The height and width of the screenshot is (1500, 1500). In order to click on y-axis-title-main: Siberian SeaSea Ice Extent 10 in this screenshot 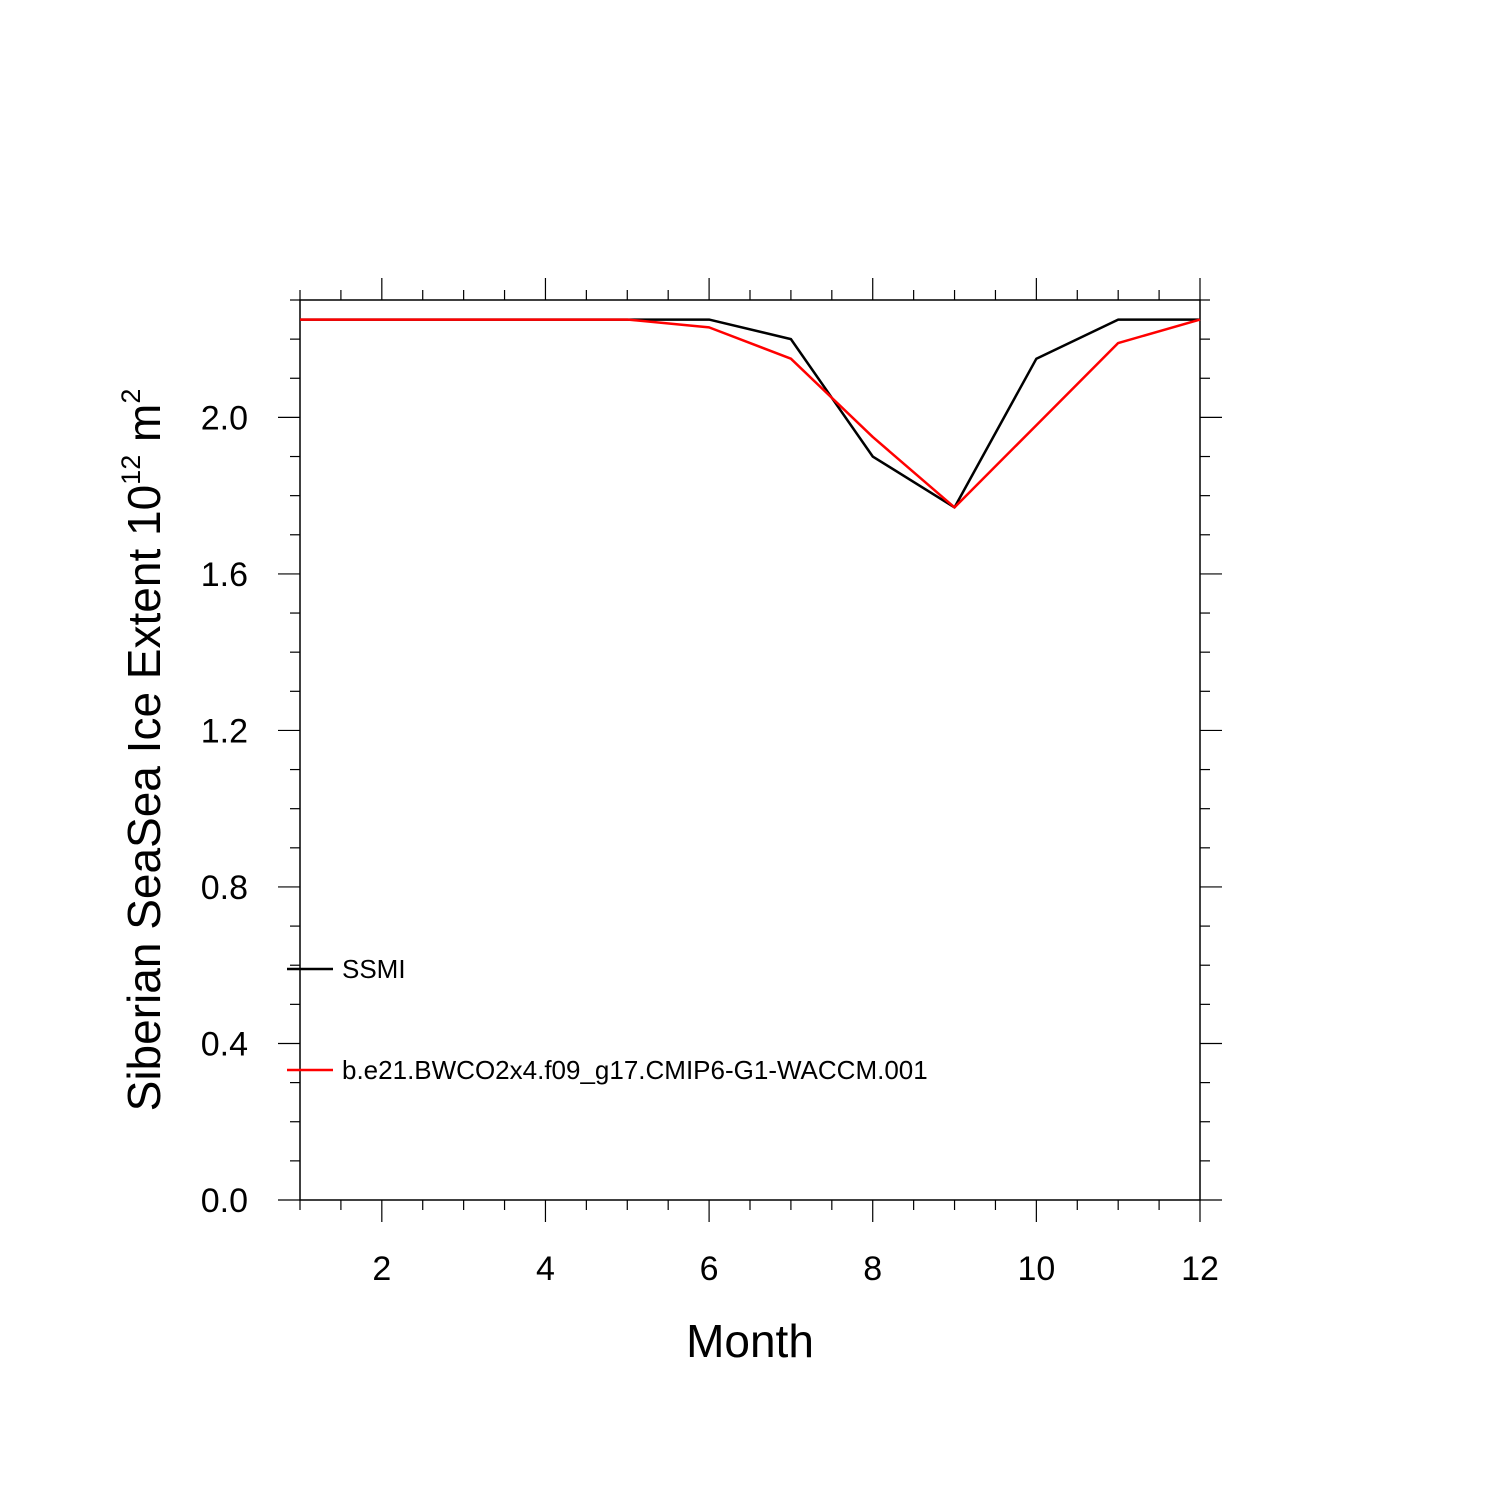, I will do `click(144, 798)`.